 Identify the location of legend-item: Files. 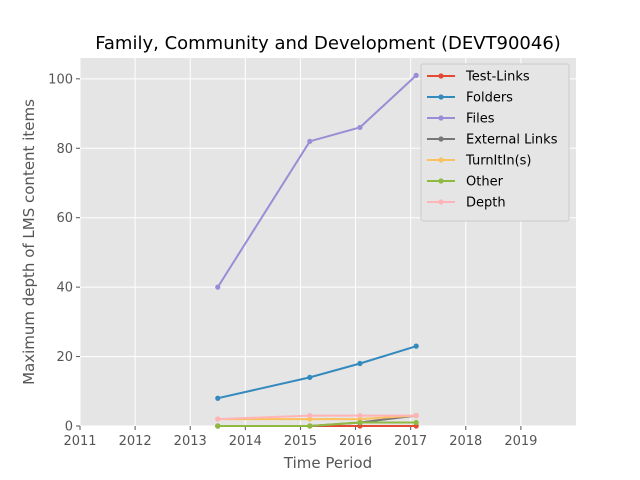
(461, 119).